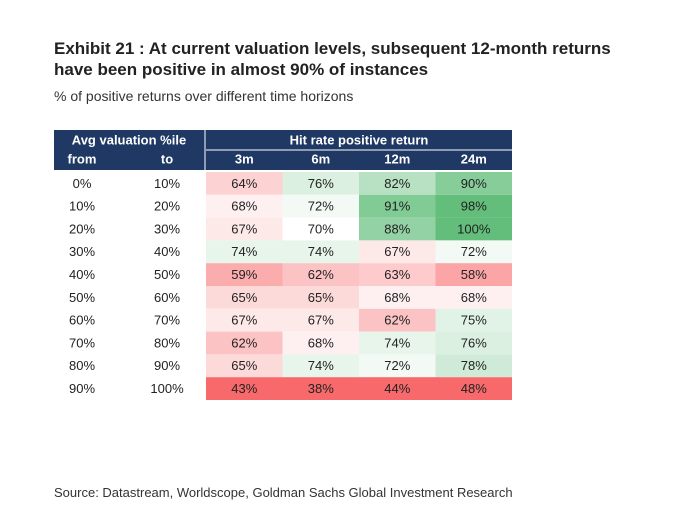  What do you see at coordinates (397, 206) in the screenshot?
I see `cell-value: 91%` at bounding box center [397, 206].